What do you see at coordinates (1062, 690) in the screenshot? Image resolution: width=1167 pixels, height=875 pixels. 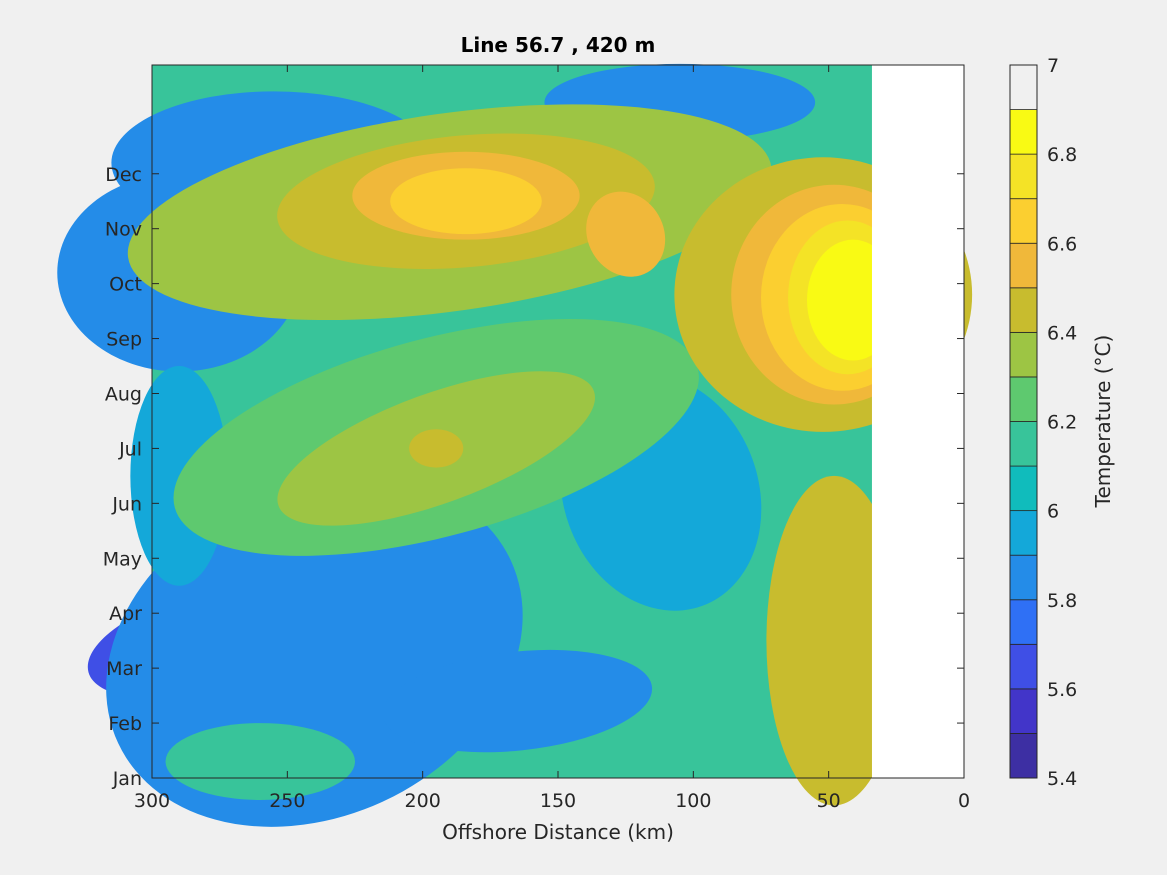 I see `colorbar-tick-label: 5.6` at bounding box center [1062, 690].